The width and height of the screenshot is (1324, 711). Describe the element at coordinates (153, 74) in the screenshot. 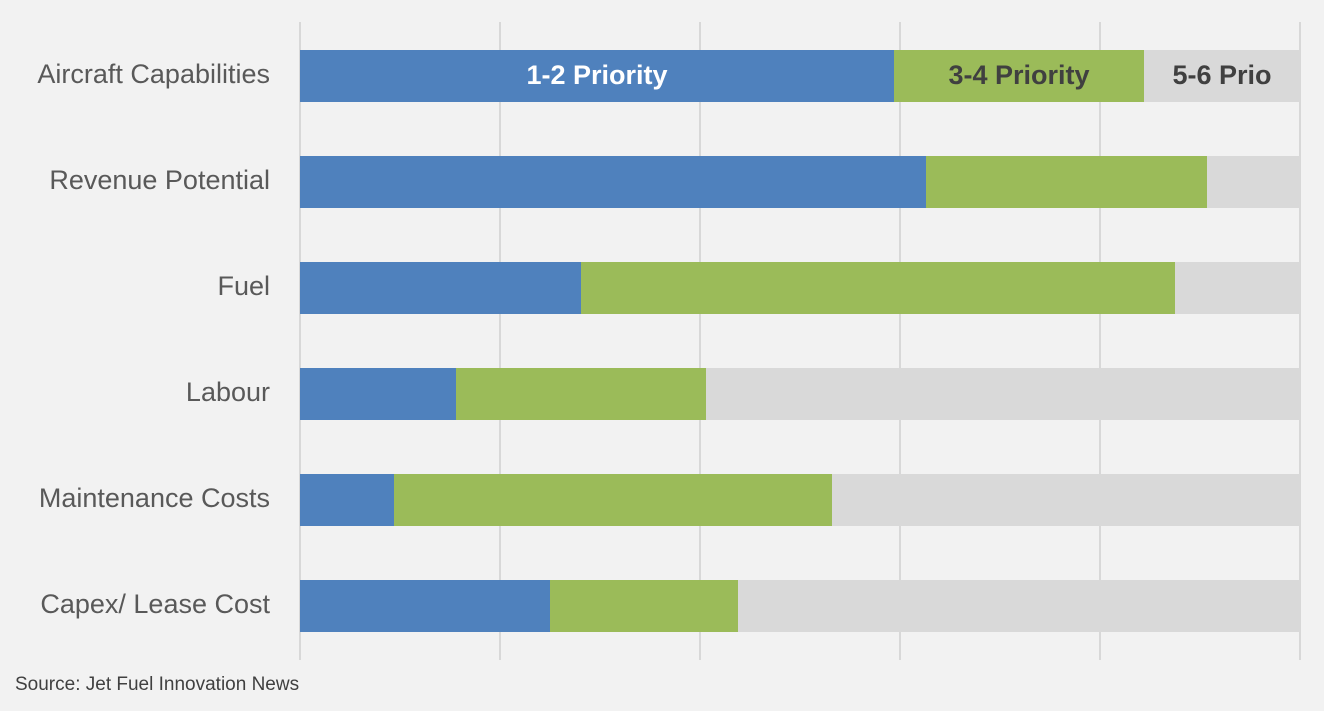

I see `category-label: Aircraft Capabilities` at that location.